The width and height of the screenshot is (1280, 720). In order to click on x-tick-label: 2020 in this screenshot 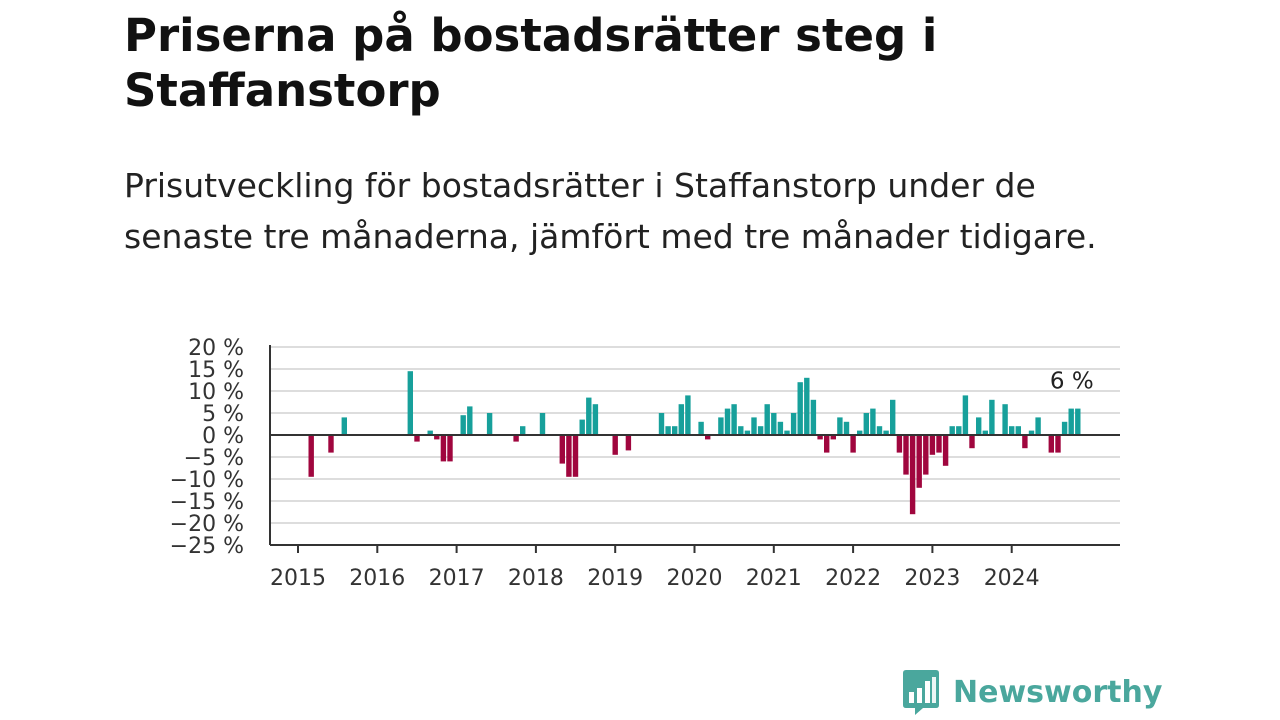, I will do `click(695, 578)`.